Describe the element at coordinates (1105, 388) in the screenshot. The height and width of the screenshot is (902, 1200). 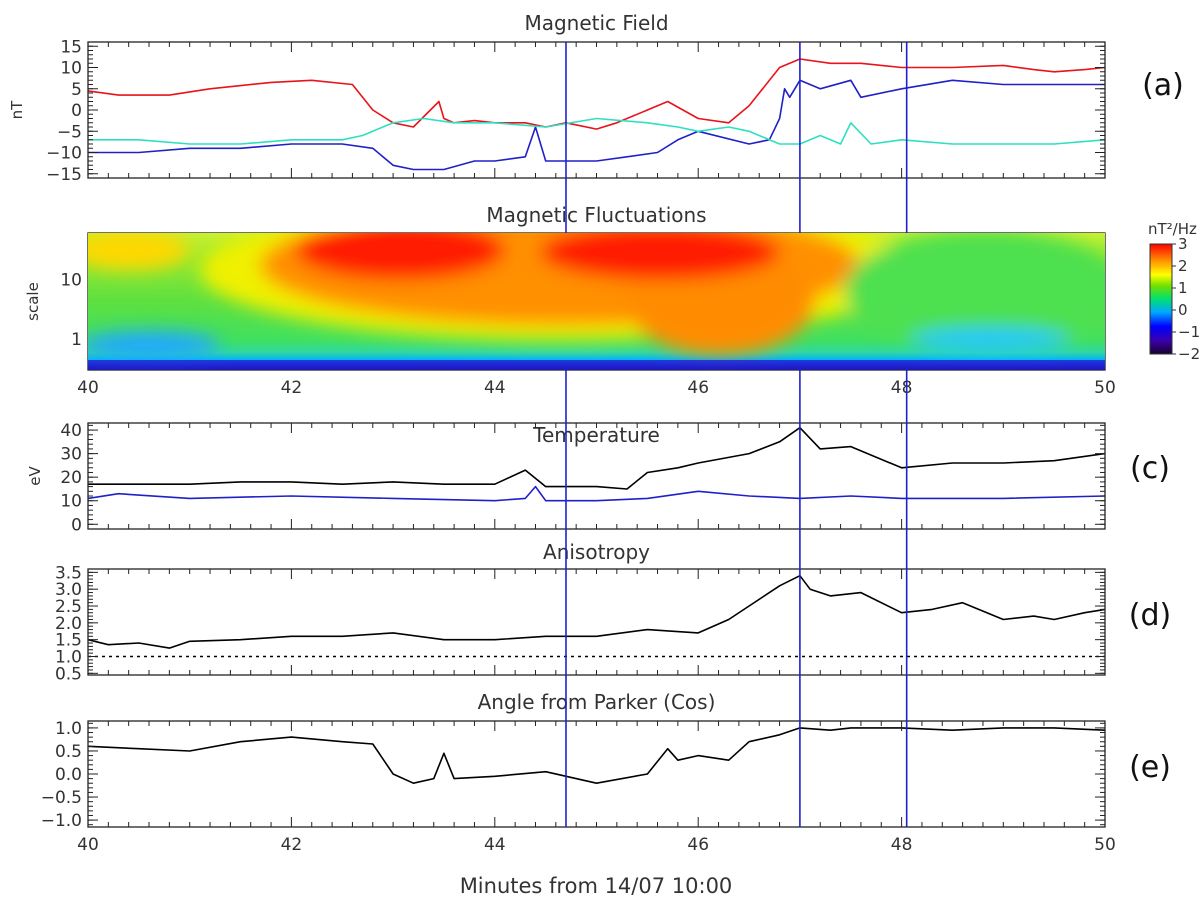
I see `panel-b-x-tick-label: 50` at that location.